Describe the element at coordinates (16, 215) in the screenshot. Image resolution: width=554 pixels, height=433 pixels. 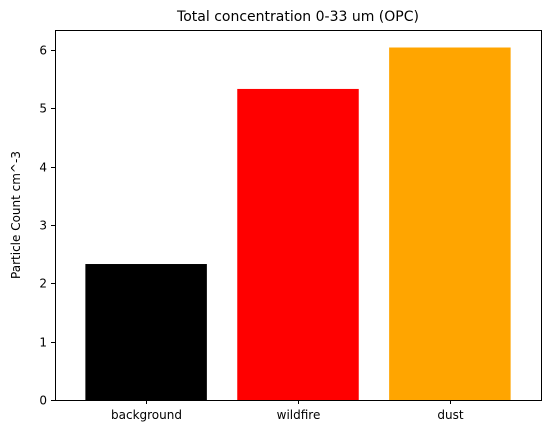
I see `y-axis-title: Particle Count cm^-3` at that location.